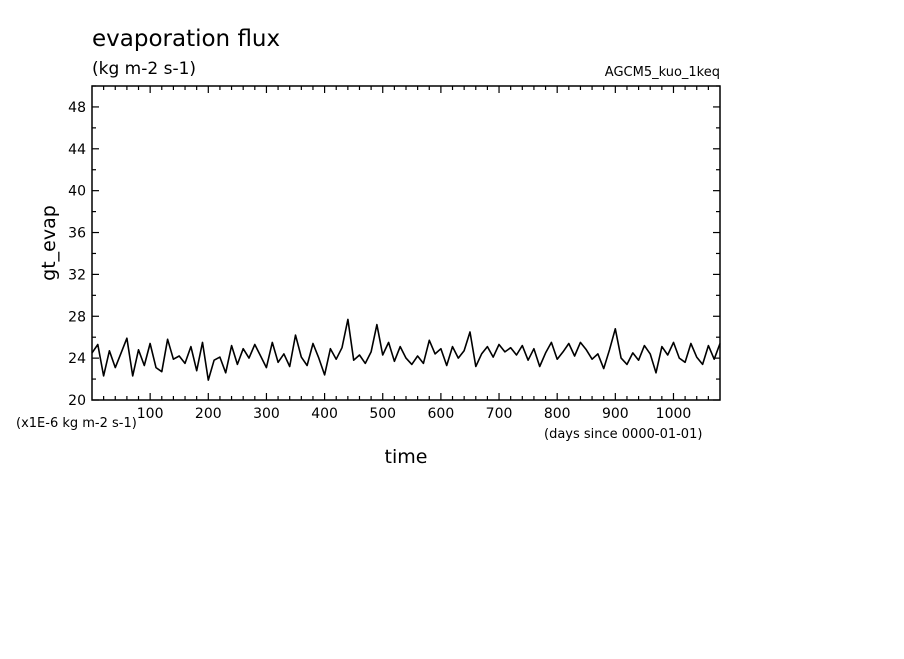 The image size is (904, 659). Describe the element at coordinates (77, 192) in the screenshot. I see `y-tick-label: 40` at that location.